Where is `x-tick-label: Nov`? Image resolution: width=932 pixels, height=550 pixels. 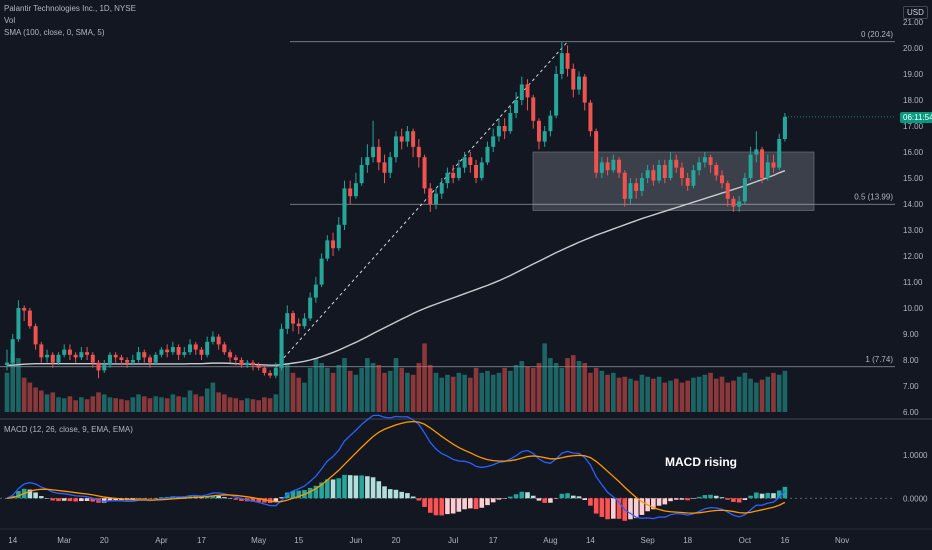
x-tick-label: Nov is located at coordinates (842, 540).